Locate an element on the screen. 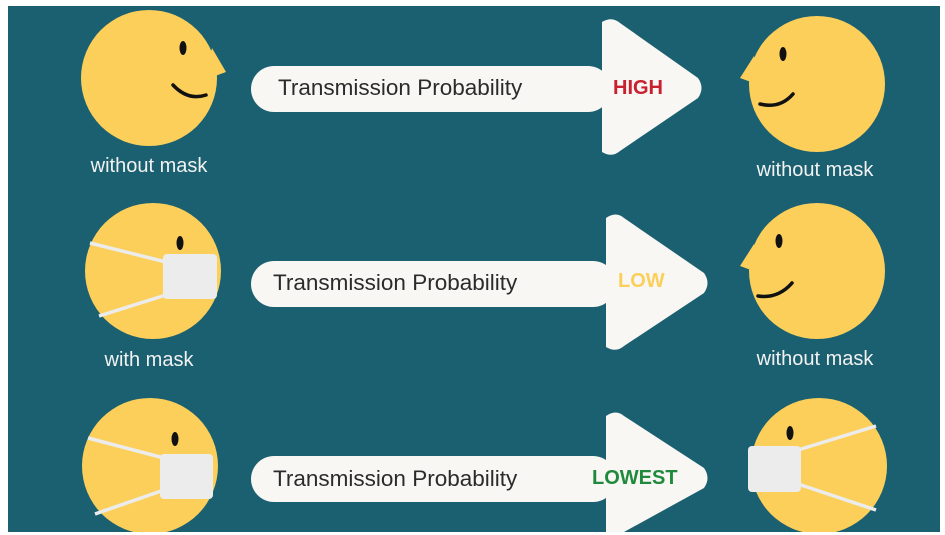 Image resolution: width=945 pixels, height=535 pixels. arrow-lowest is located at coordinates (479, 472).